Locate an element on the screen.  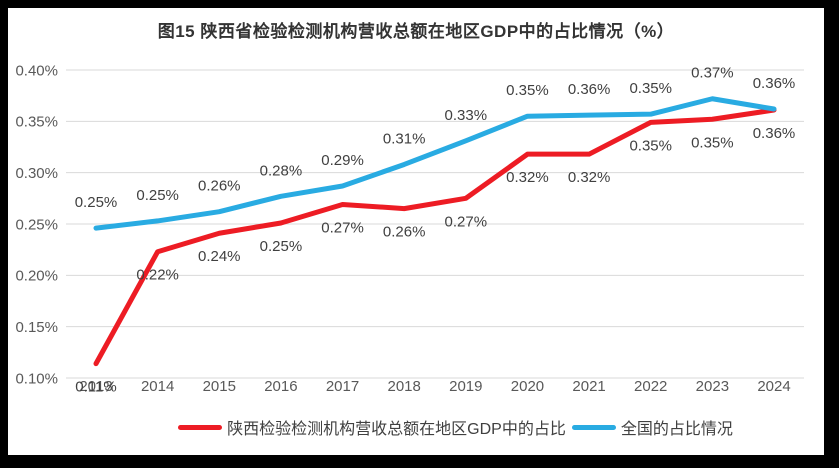
legend-label-shaanxi: 陕西检验检测机构营收总额在地区GDP中的占比 is located at coordinates (396, 429).